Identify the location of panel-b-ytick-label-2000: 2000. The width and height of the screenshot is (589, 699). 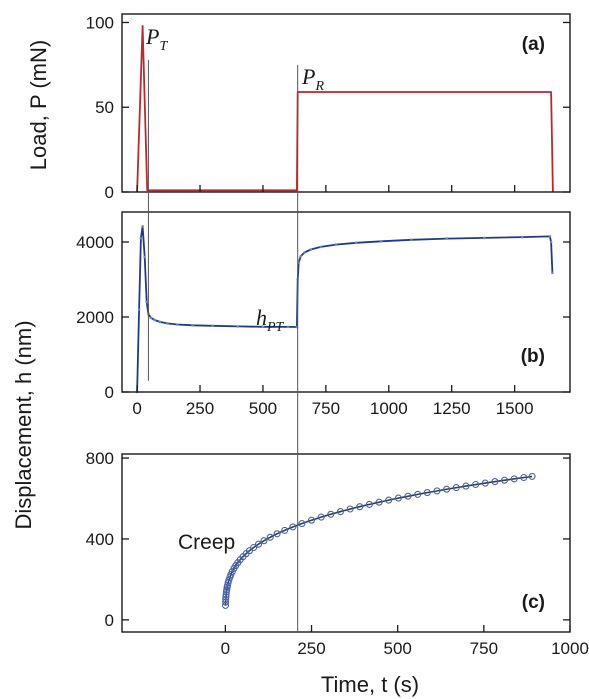
(95, 317).